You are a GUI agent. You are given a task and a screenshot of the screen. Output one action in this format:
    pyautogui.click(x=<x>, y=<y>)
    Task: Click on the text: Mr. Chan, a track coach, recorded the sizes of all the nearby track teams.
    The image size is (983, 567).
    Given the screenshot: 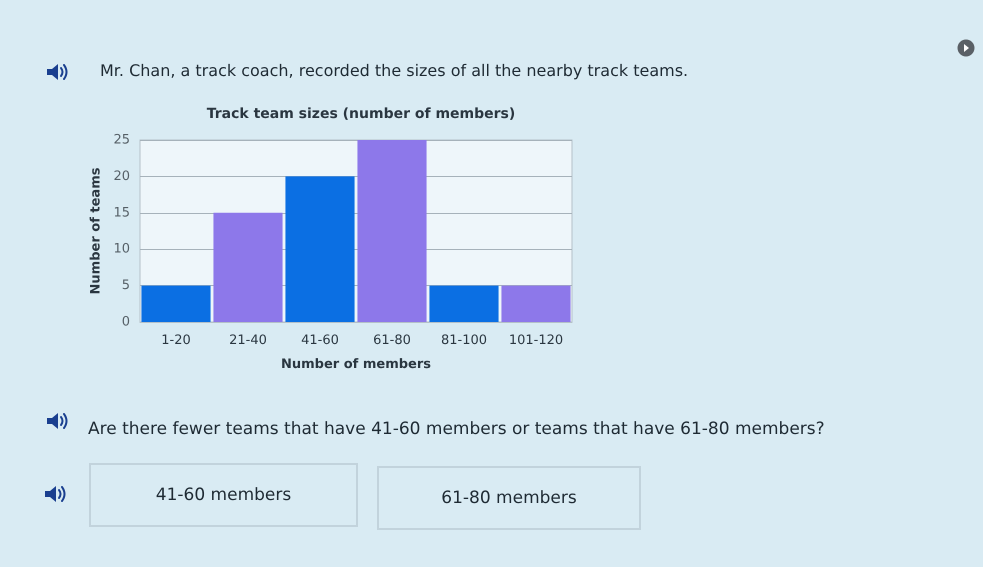 What is the action you would take?
    pyautogui.click(x=394, y=70)
    